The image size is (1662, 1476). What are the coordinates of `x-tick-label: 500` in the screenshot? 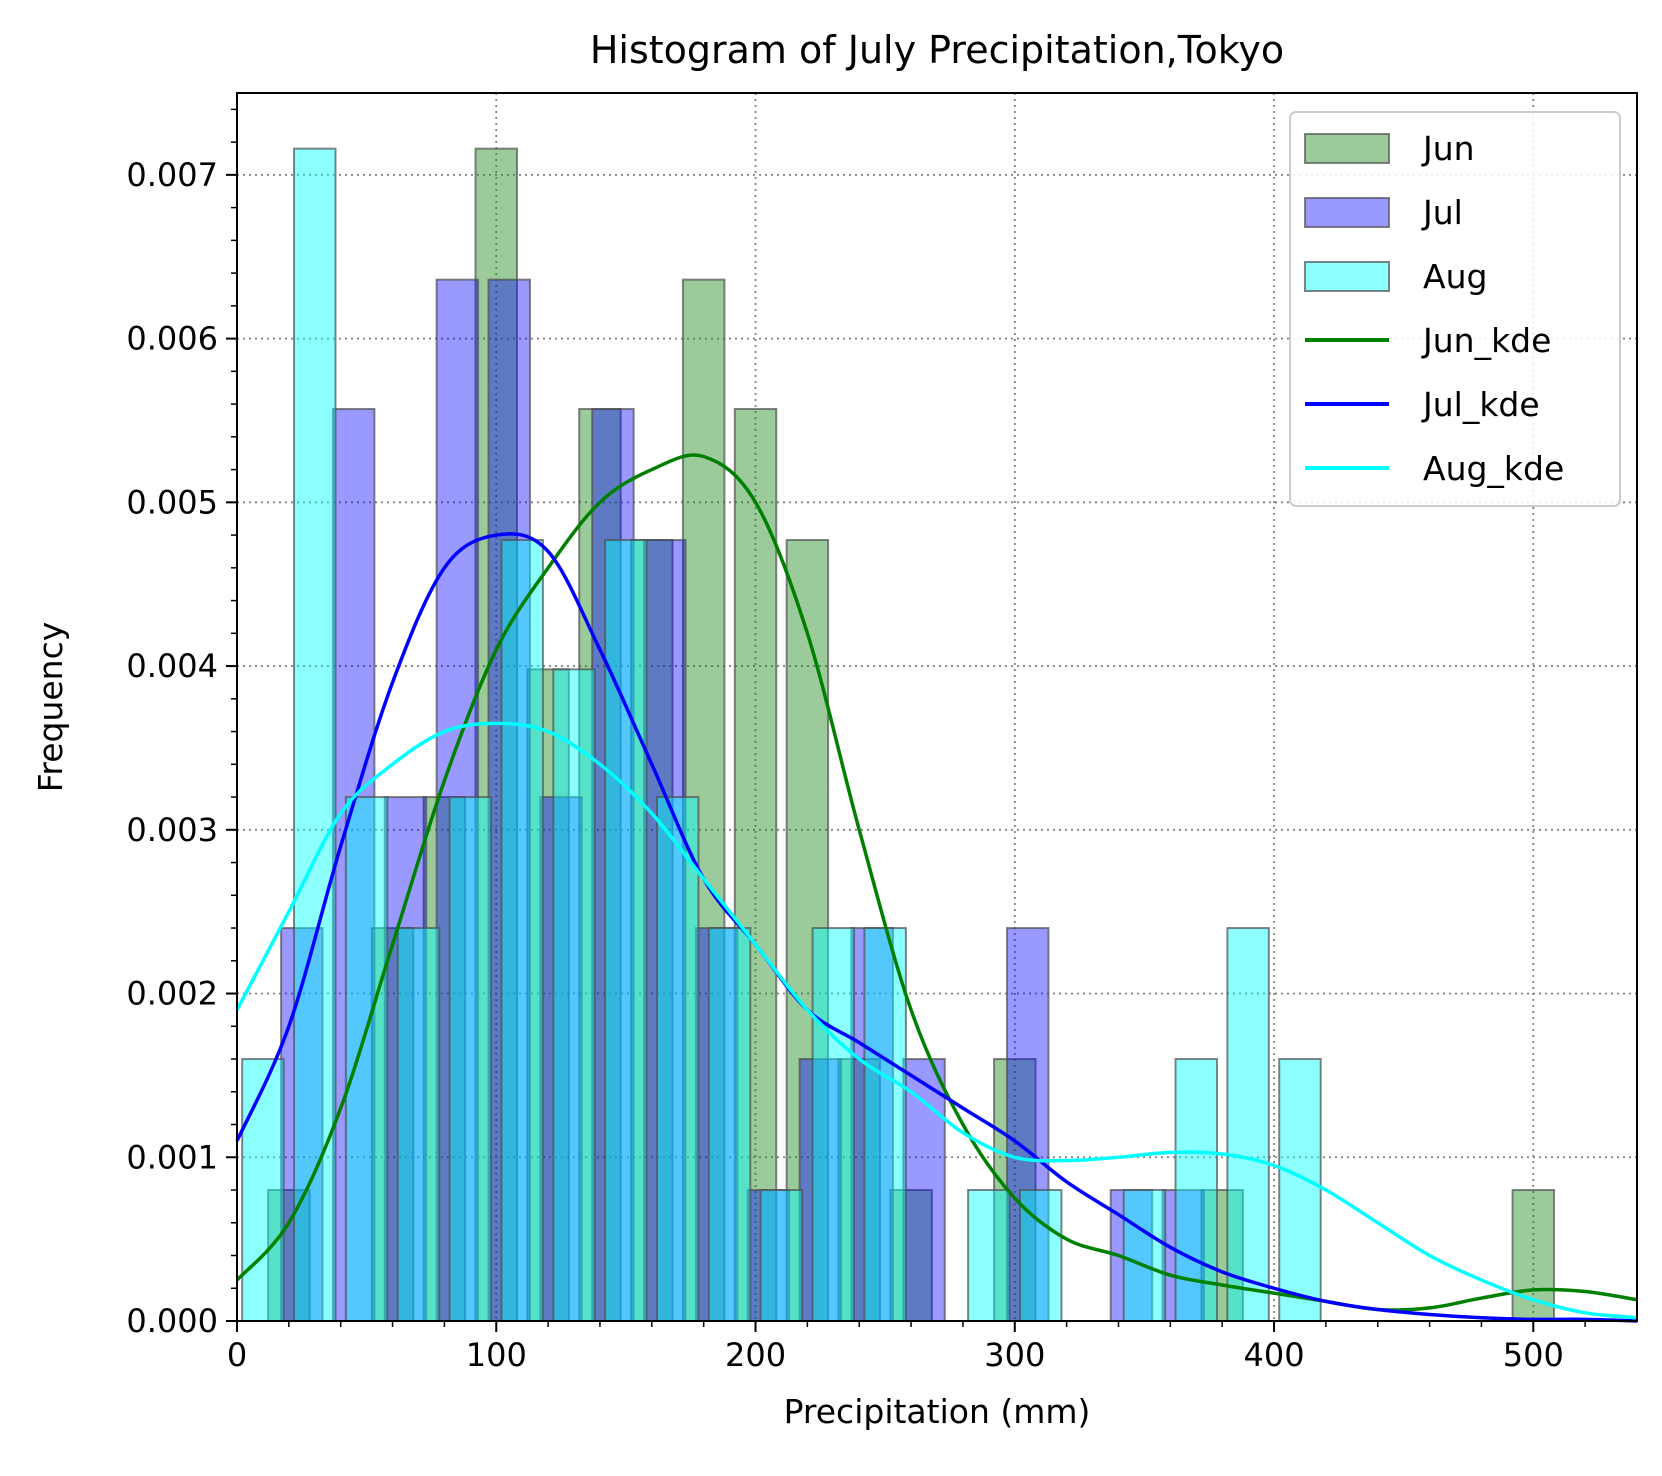 It's located at (1533, 1355).